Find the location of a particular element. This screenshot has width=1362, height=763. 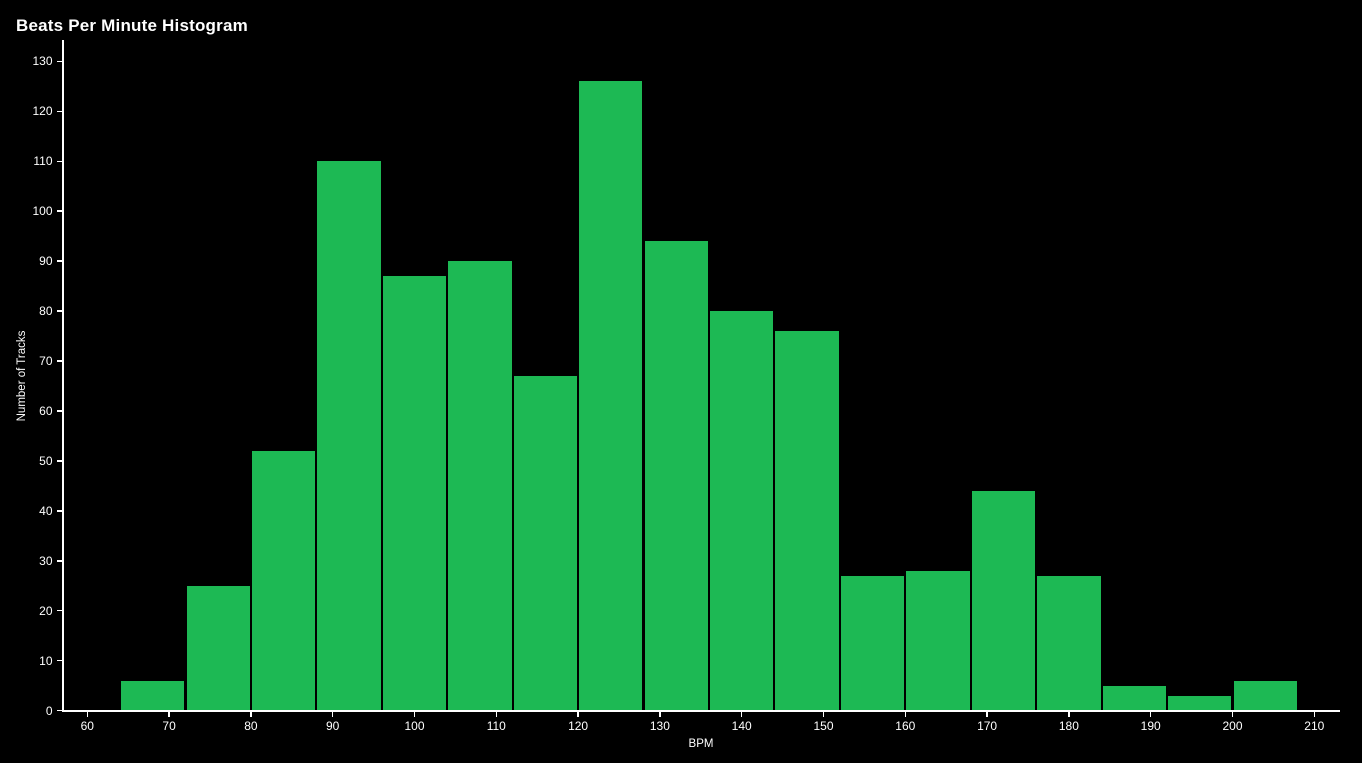

x-tick-label: 160 is located at coordinates (905, 725).